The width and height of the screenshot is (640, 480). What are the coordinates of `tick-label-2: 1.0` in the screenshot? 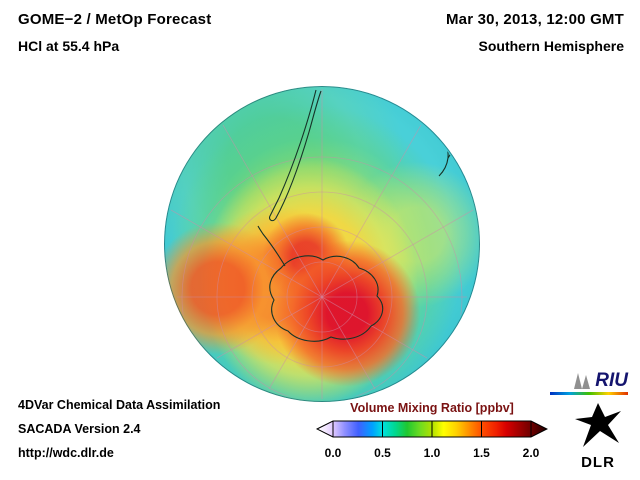 It's located at (432, 453).